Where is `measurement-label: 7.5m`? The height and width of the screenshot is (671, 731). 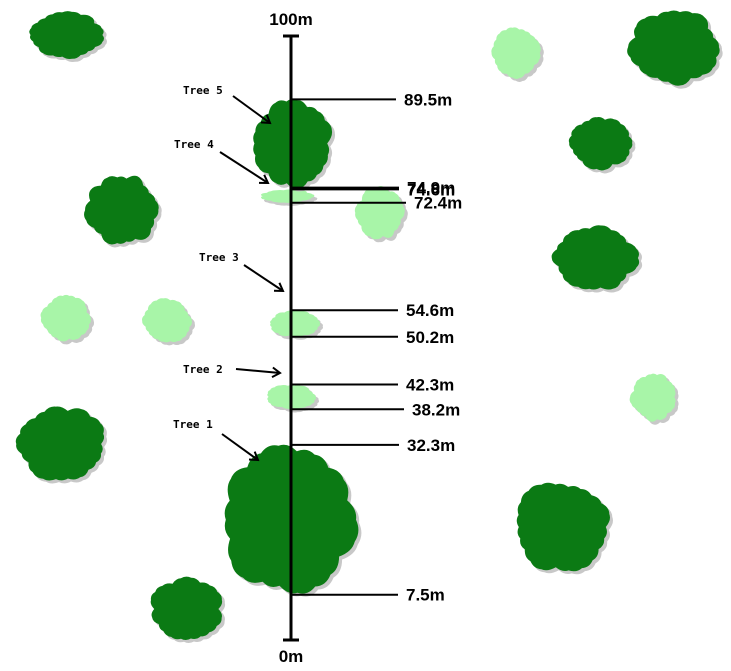
measurement-label: 7.5m is located at coordinates (425, 595).